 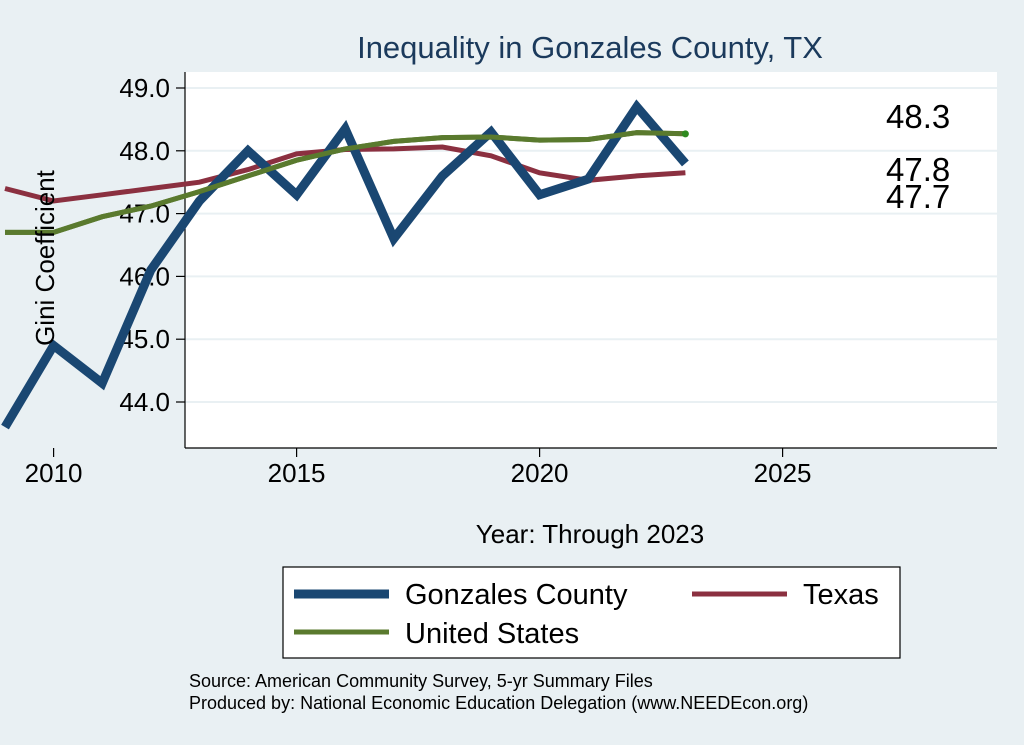 I want to click on legend-label-texas: Texas, so click(x=841, y=595).